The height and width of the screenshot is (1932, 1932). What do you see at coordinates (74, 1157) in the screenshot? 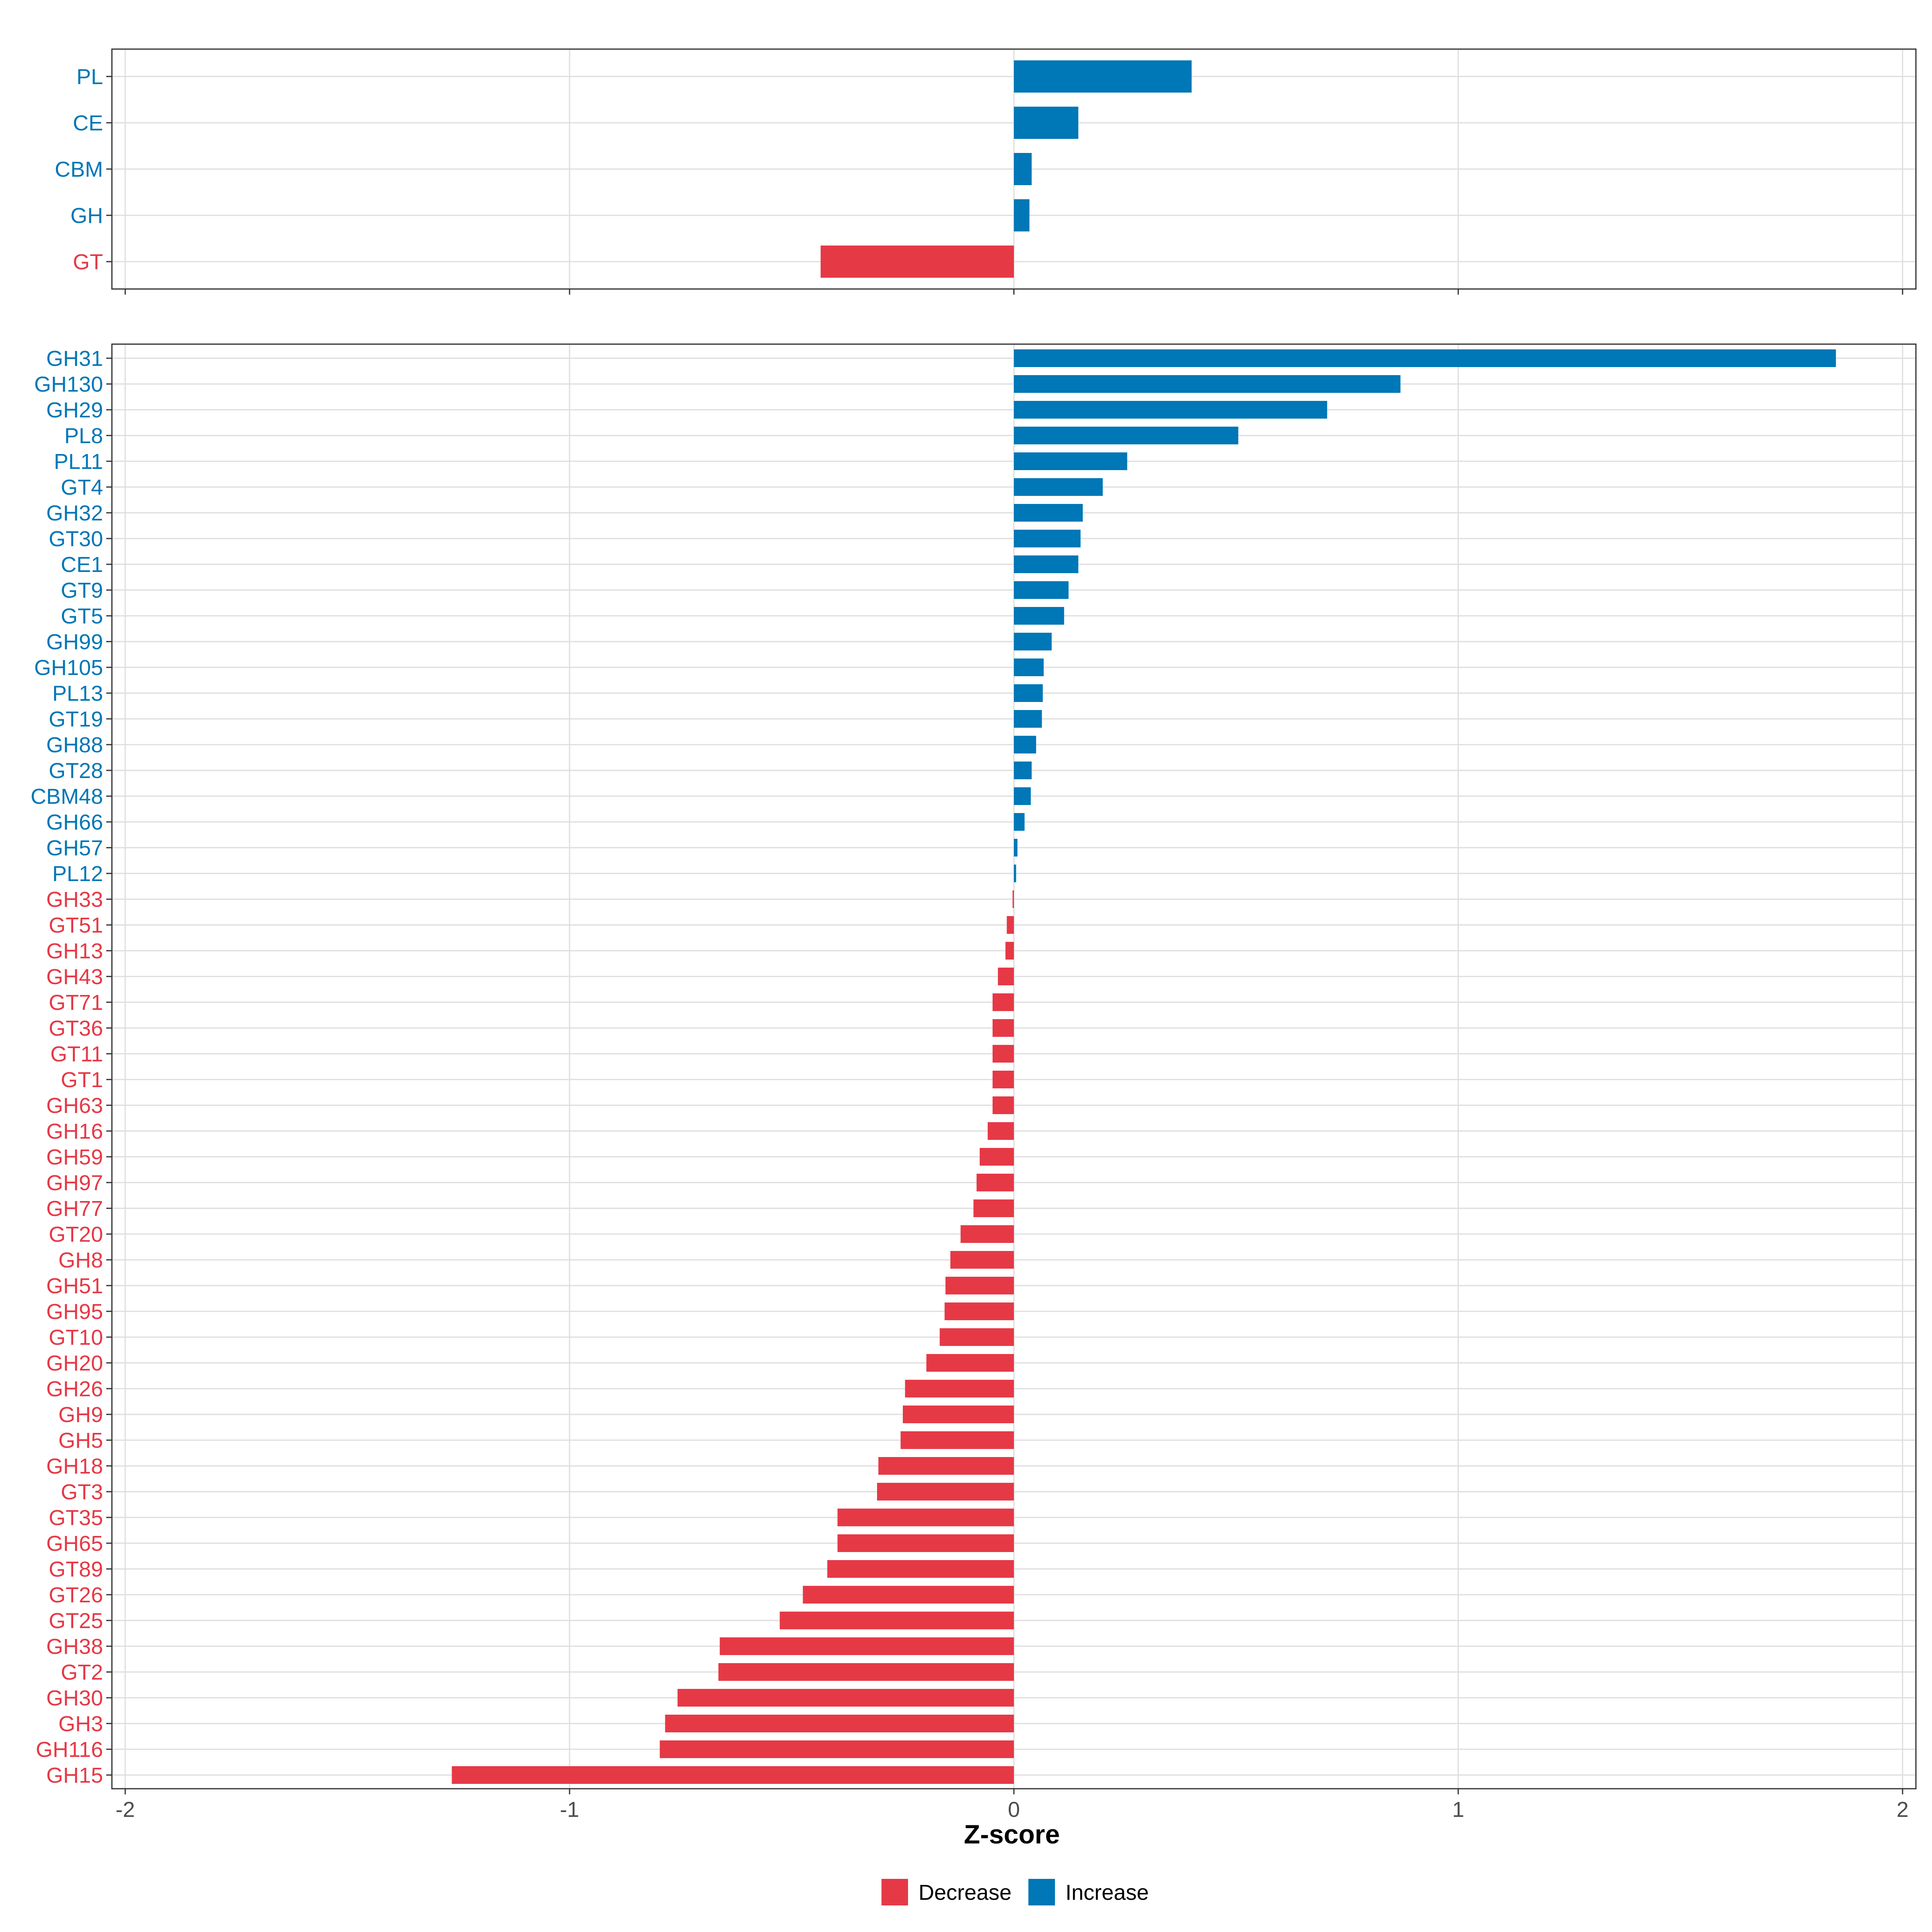
I see `y-tick-label-gh59: GH59` at bounding box center [74, 1157].